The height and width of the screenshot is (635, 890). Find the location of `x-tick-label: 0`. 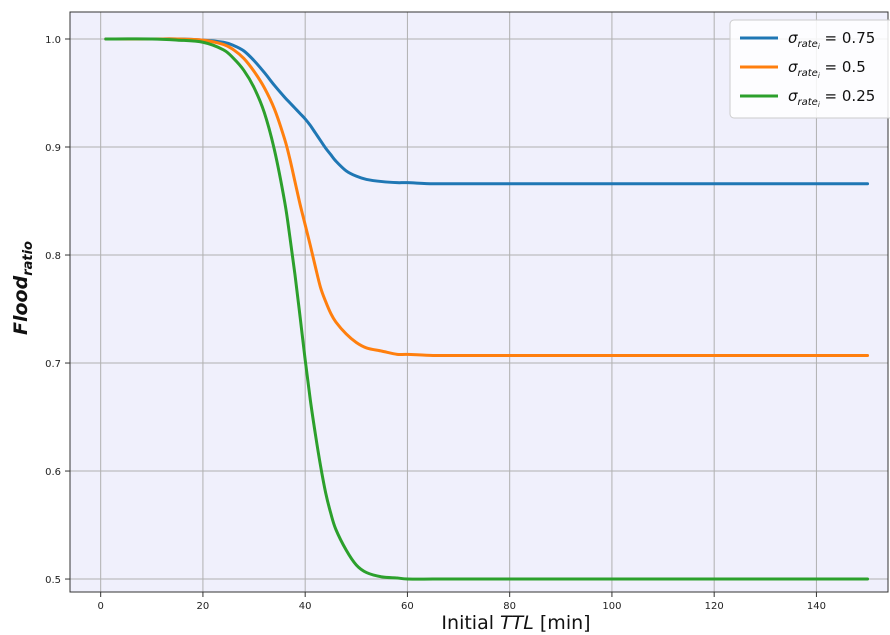

x-tick-label: 0 is located at coordinates (100, 606).